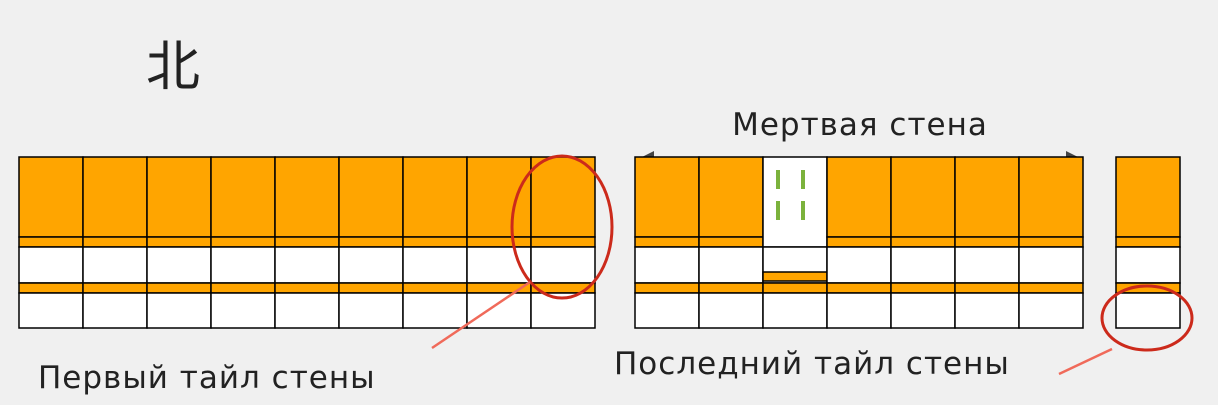  I want to click on wall-stack-opened, so click(795, 242).